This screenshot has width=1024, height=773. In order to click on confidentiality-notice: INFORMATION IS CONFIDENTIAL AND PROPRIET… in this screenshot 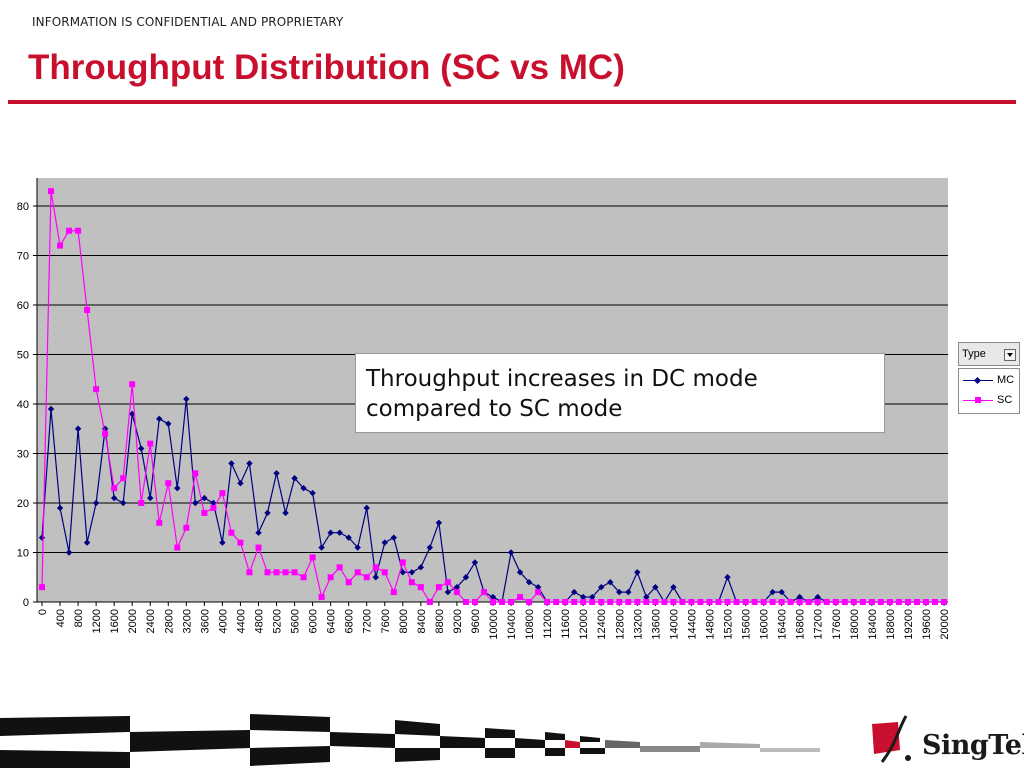, I will do `click(188, 22)`.